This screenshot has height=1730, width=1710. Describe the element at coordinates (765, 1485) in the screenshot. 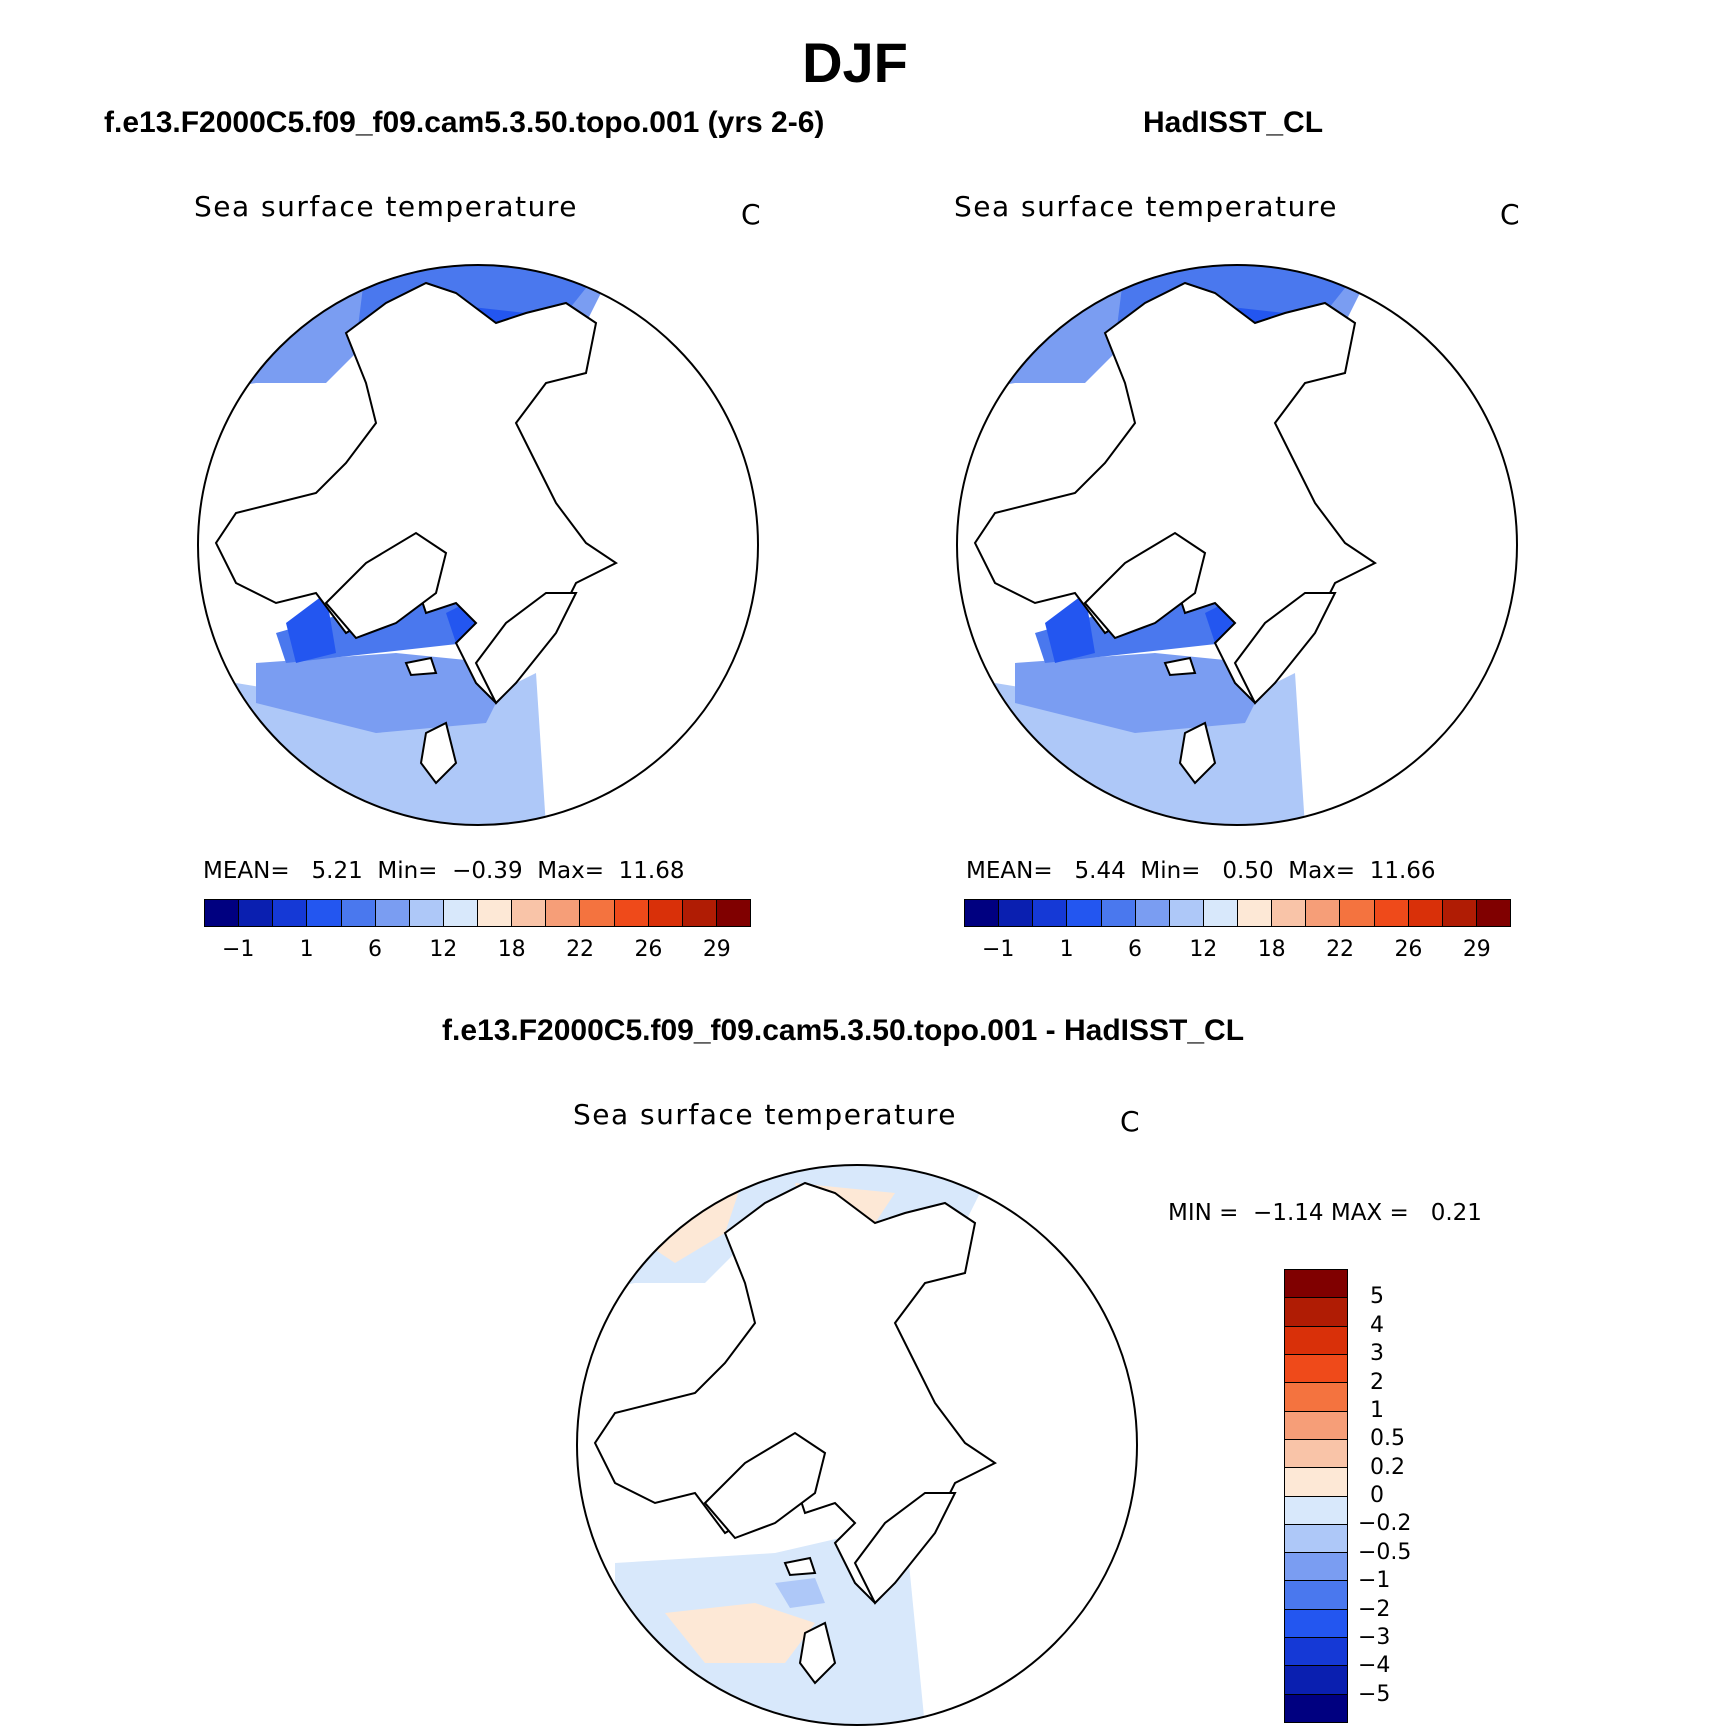

I see `greenland` at that location.